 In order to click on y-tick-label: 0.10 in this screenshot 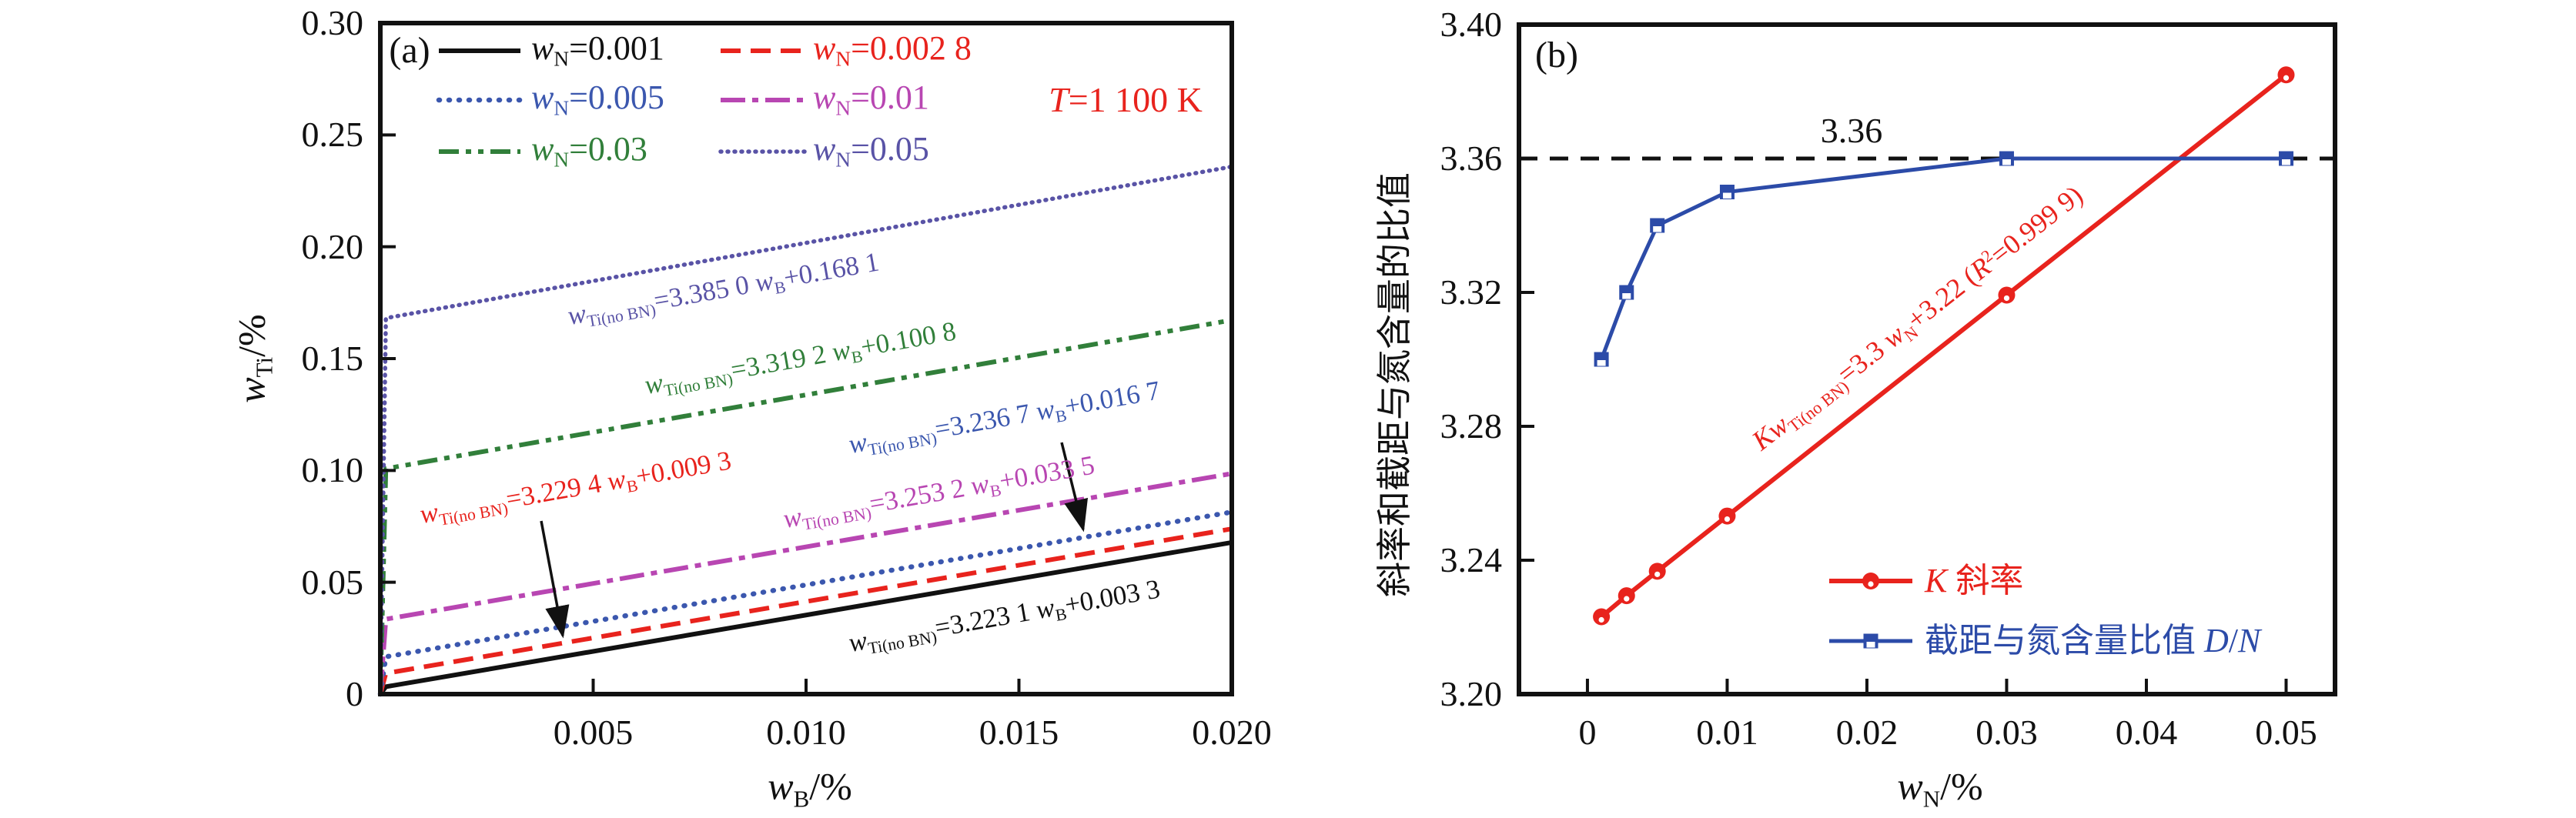, I will do `click(332, 470)`.